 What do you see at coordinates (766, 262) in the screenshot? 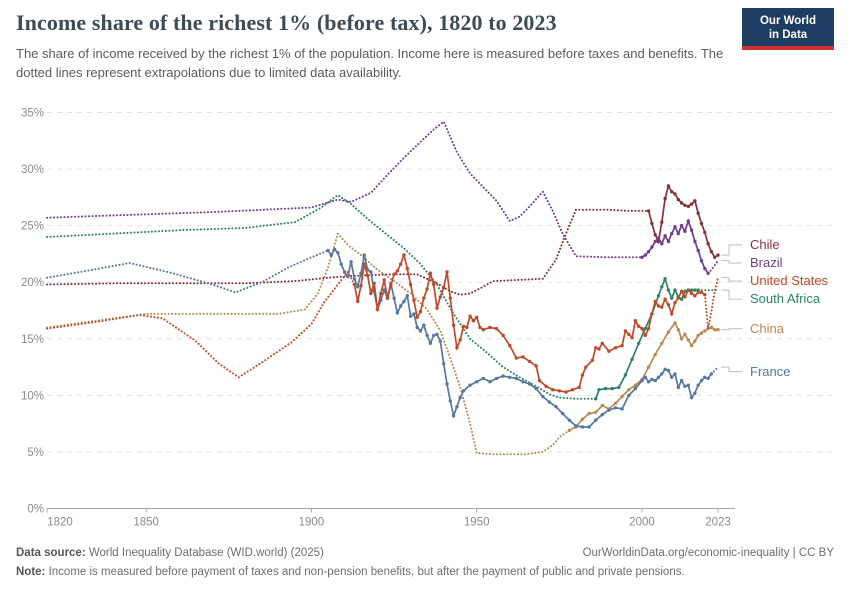
I see `legend-label-brazil: Brazil` at bounding box center [766, 262].